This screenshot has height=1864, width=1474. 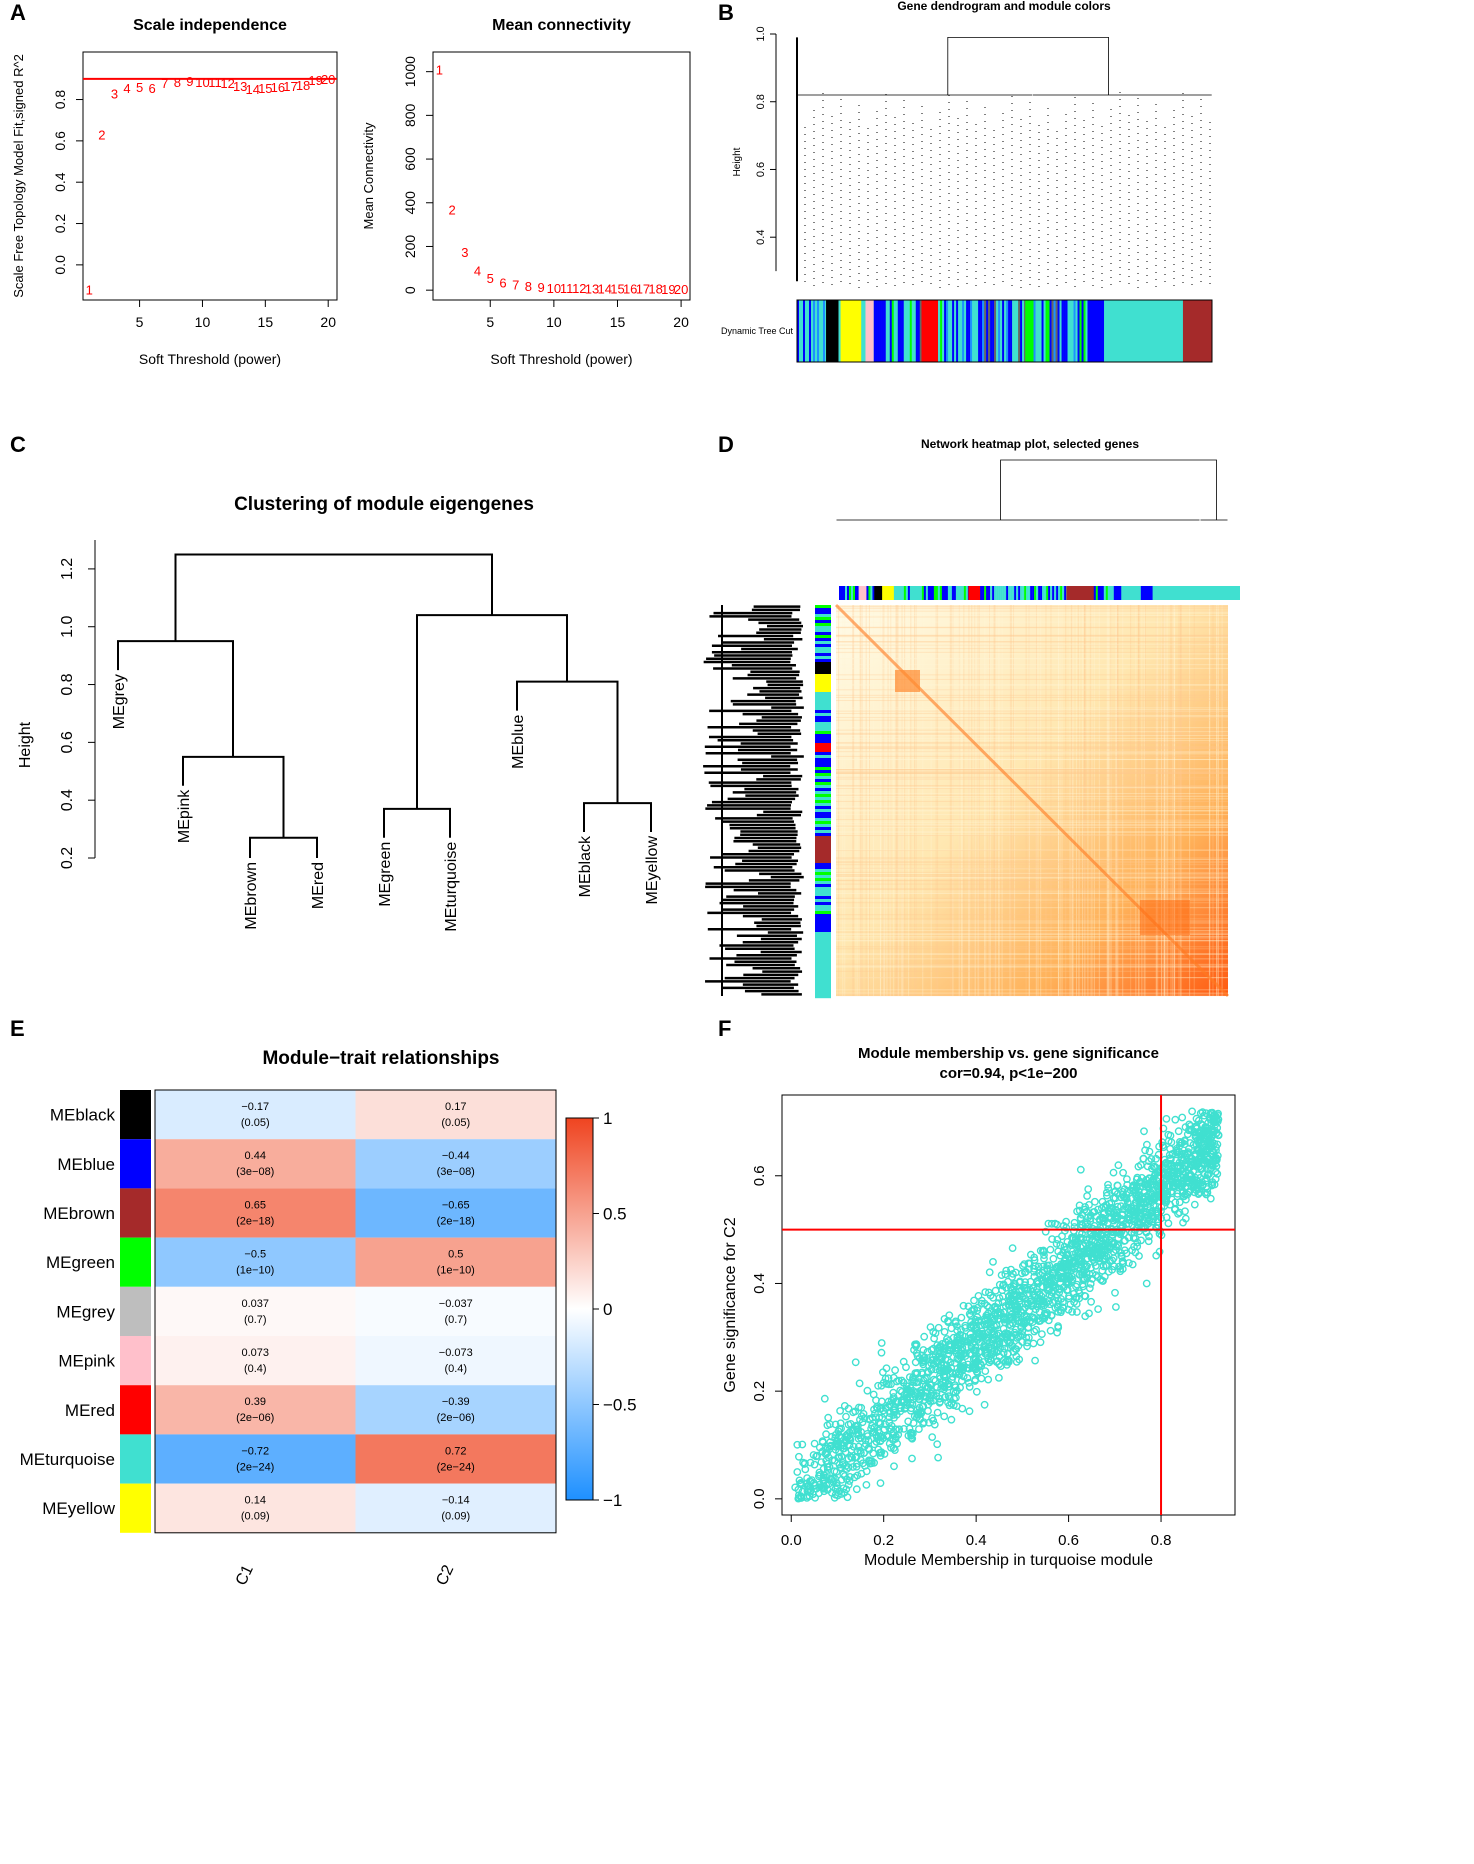 What do you see at coordinates (455, 1107) in the screenshot?
I see `cell-value: 0.17` at bounding box center [455, 1107].